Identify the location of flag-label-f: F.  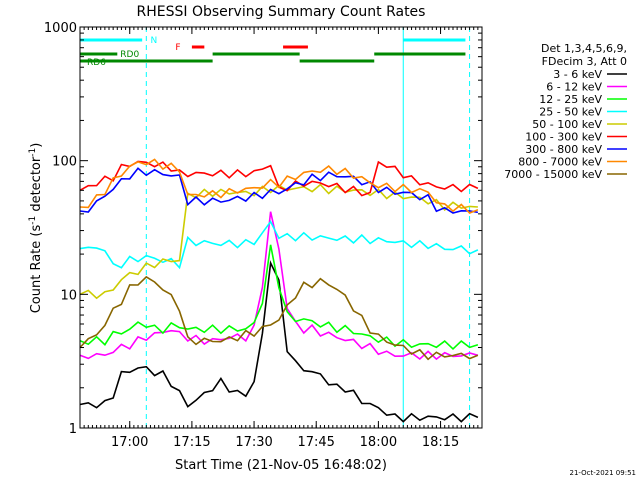
(177, 48).